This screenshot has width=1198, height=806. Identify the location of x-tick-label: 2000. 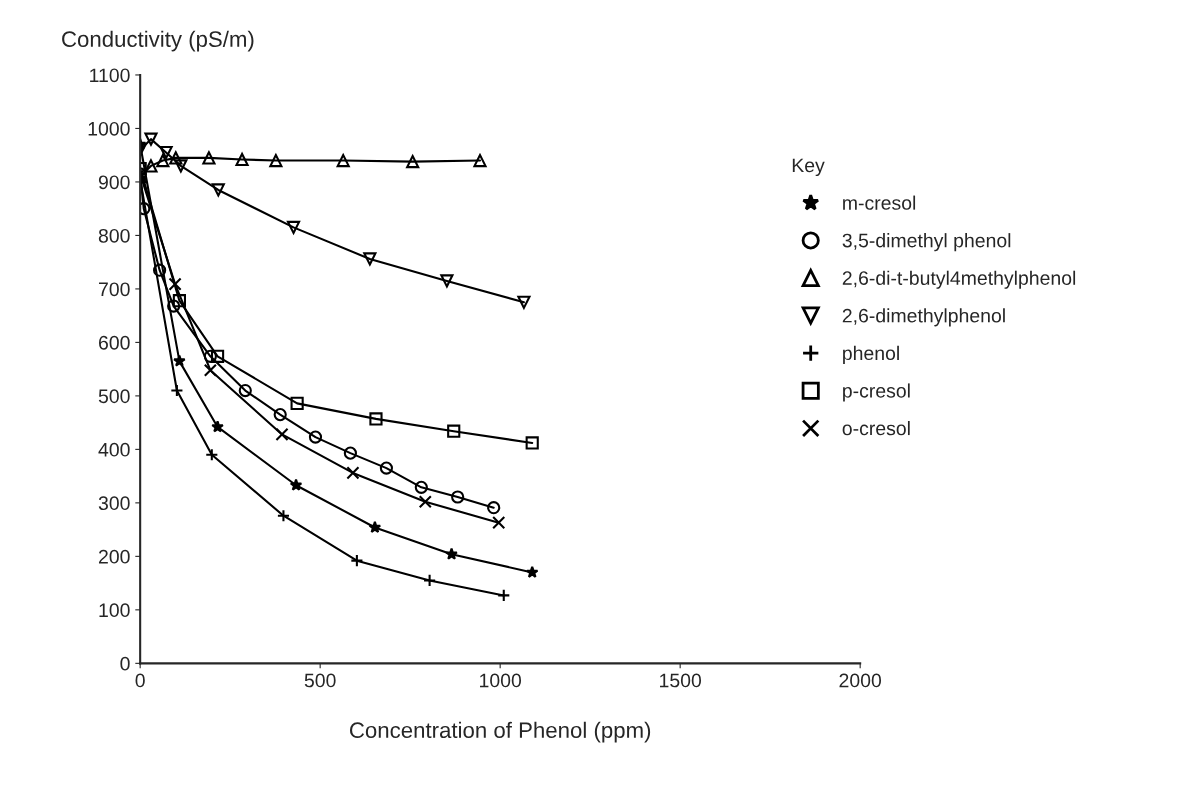
(860, 680).